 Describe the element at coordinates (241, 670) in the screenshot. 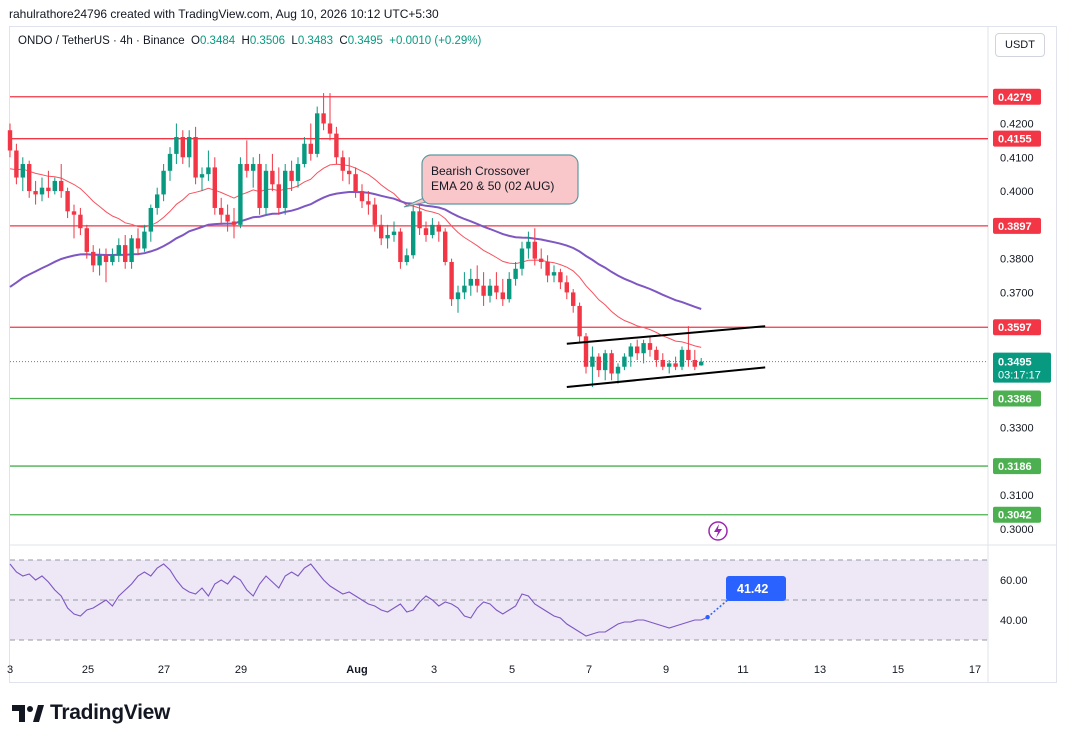

I see `time-tick-label: 29` at that location.